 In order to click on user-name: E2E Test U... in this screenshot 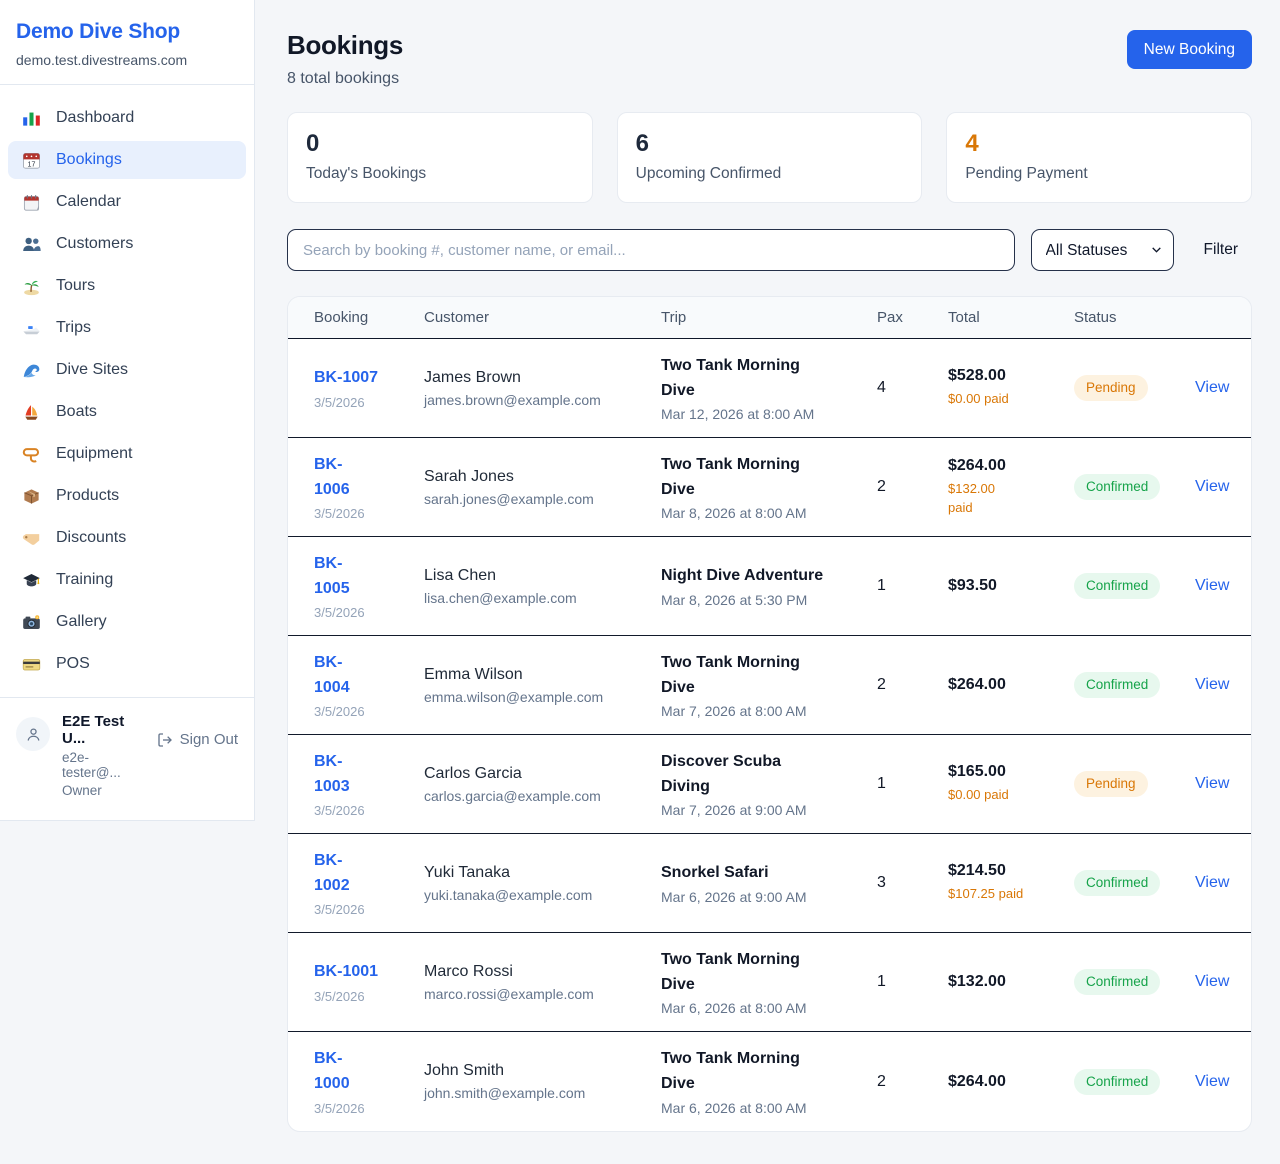, I will do `click(93, 730)`.